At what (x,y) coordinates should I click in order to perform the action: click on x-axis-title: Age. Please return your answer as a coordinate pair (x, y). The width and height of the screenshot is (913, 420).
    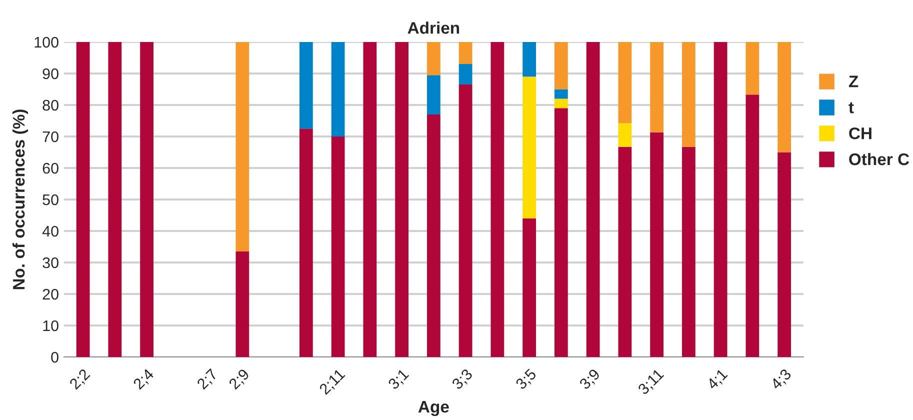
    Looking at the image, I should click on (433, 408).